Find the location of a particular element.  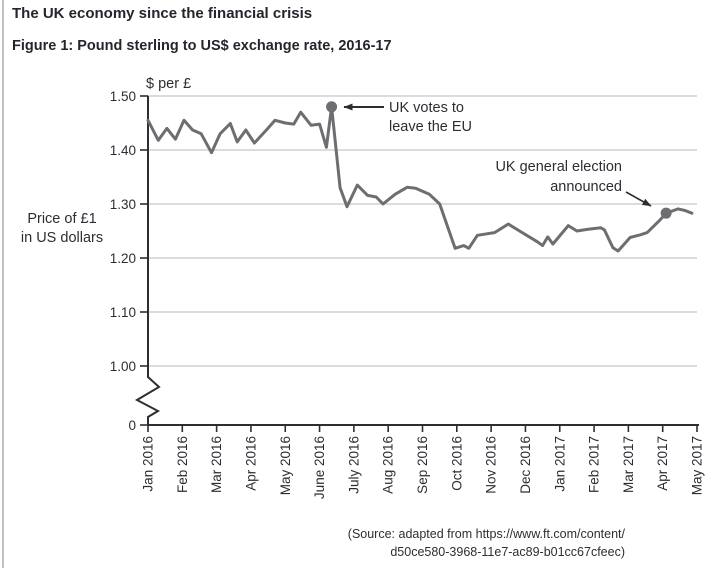

x-tick-label: Mar 2017 is located at coordinates (628, 464).